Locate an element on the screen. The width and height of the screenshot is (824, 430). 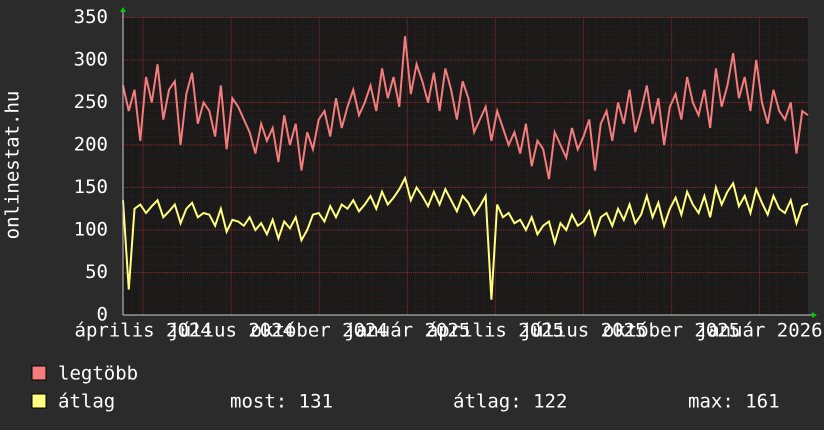
y-tick-label: 350 is located at coordinates (91, 17).